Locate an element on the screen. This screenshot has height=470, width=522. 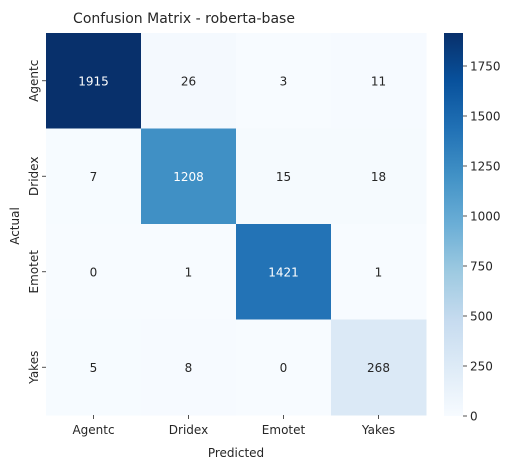
cell-value-label: 26 is located at coordinates (188, 81).